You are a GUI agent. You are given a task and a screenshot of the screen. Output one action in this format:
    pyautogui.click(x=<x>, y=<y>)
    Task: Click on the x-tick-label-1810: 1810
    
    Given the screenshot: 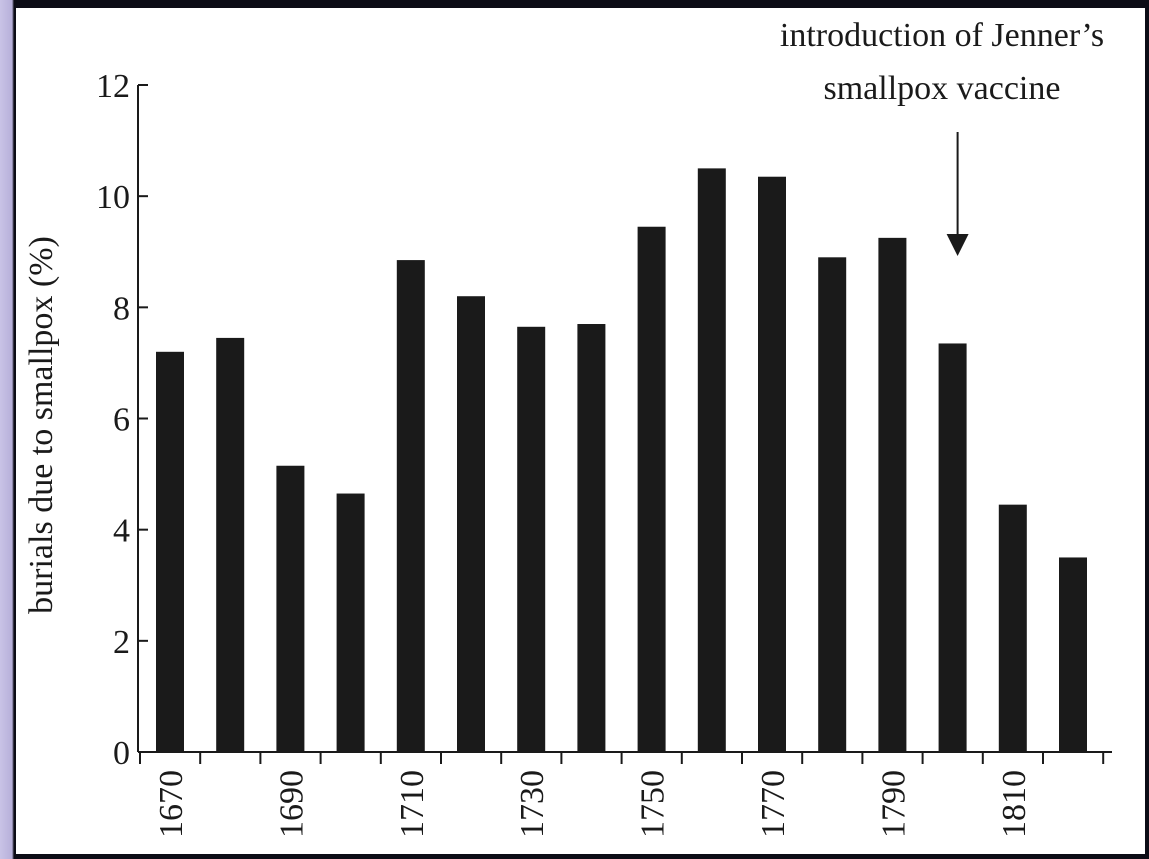 What is the action you would take?
    pyautogui.click(x=1014, y=804)
    